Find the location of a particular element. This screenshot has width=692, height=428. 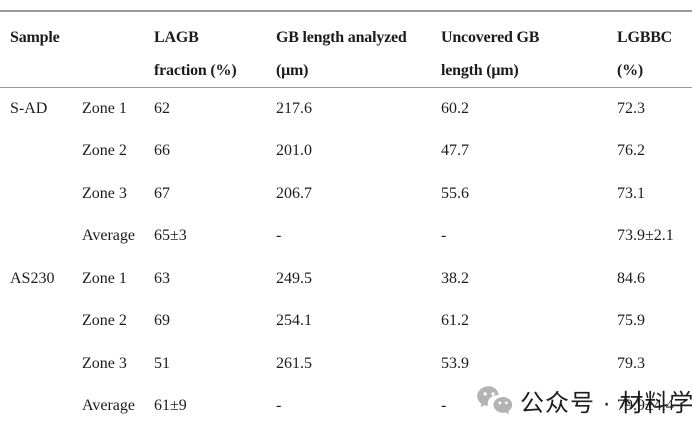

column-header-line1: LAGB is located at coordinates (176, 37).